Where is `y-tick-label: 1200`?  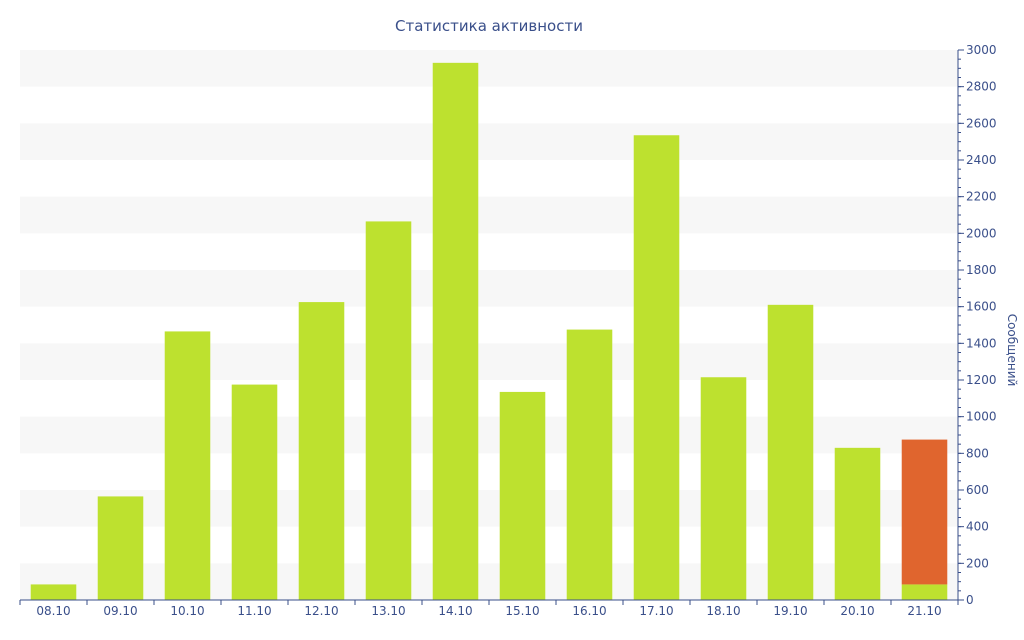 y-tick-label: 1200 is located at coordinates (981, 380).